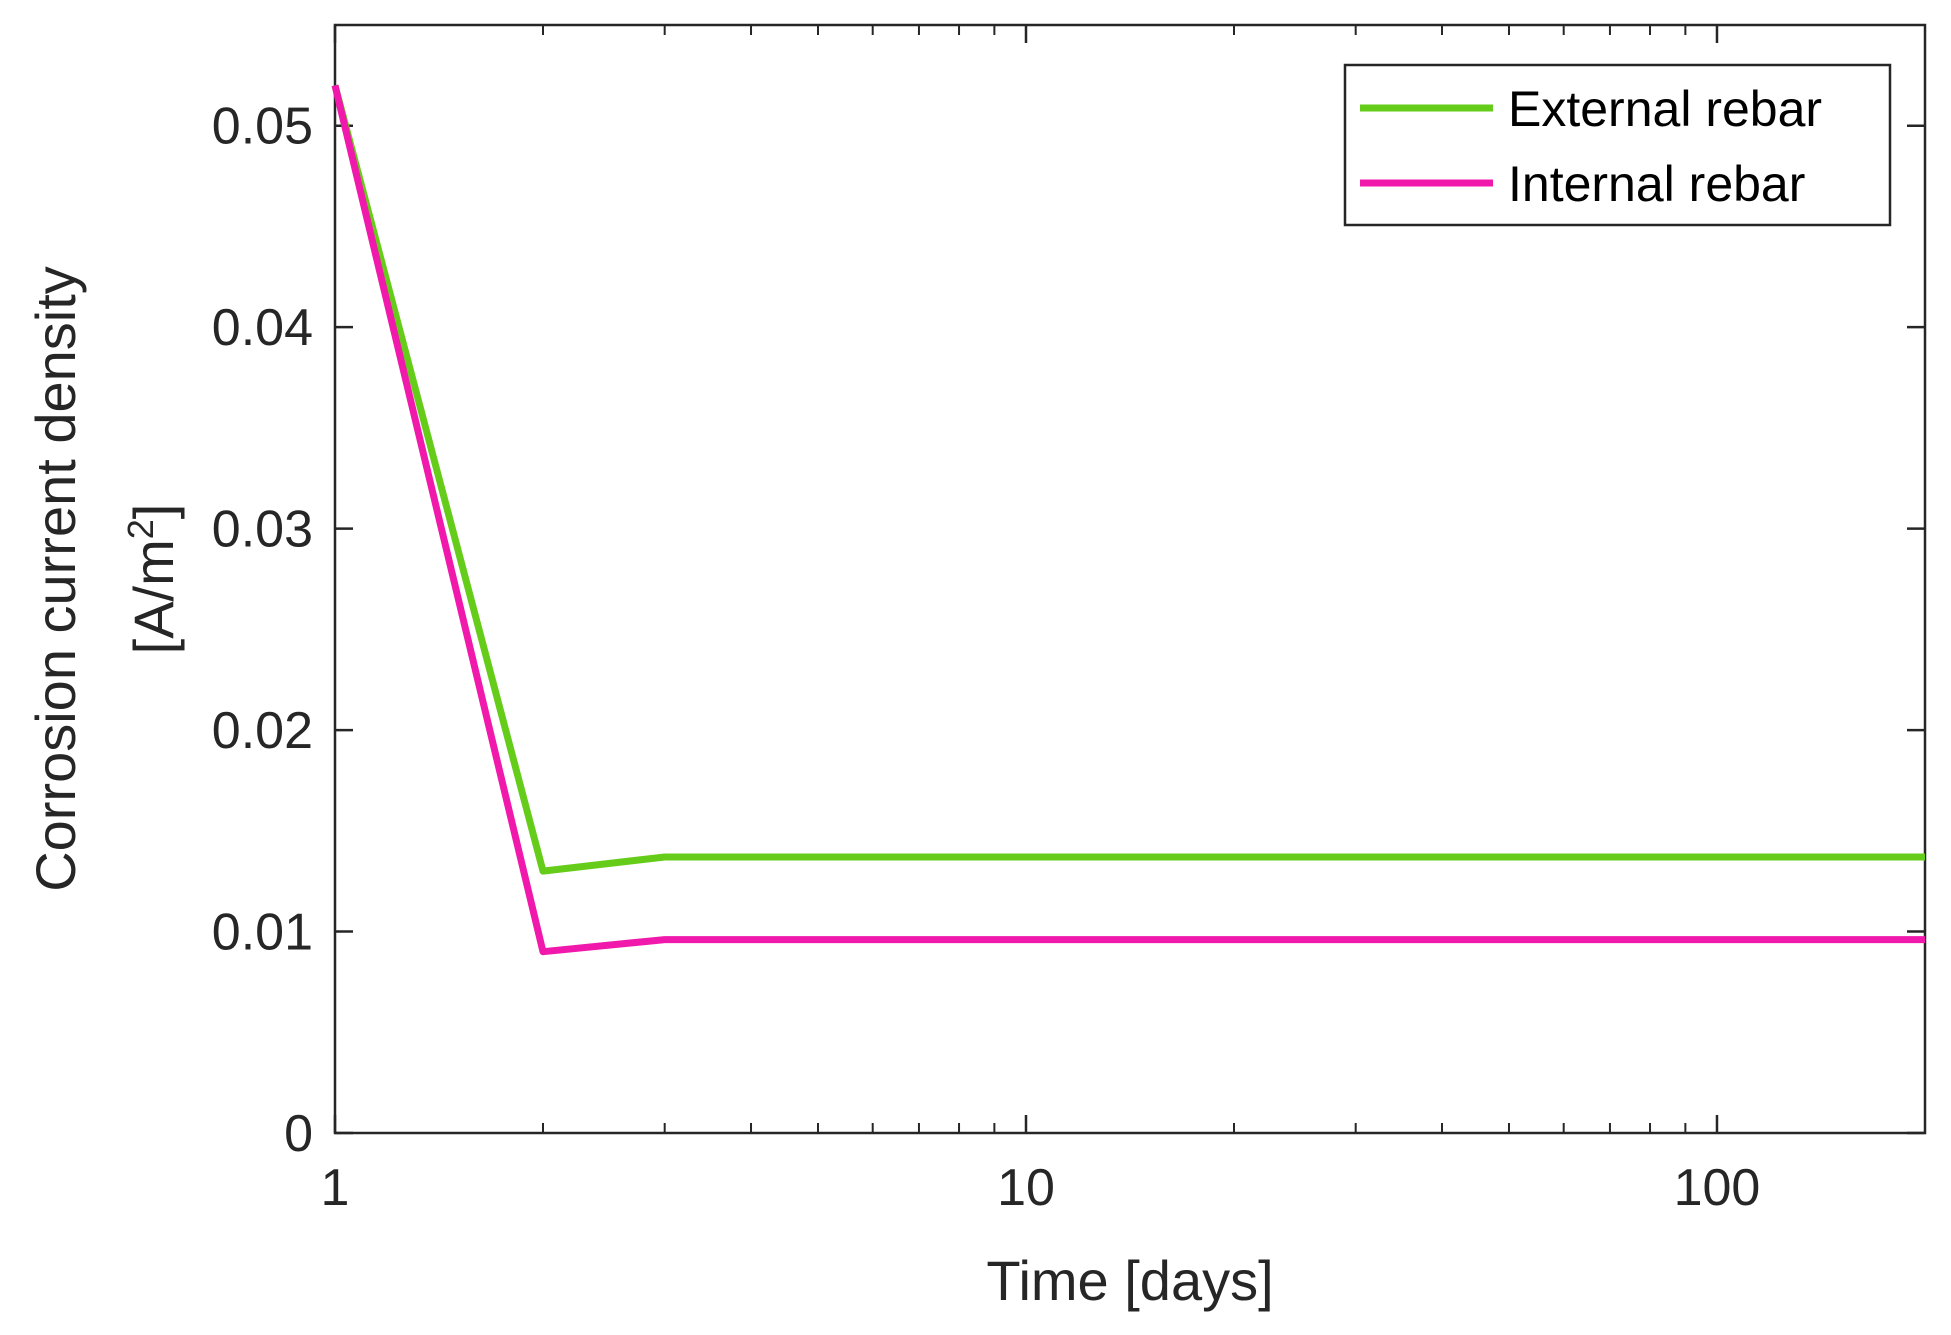  I want to click on y-axis-unit-superscript: 2, so click(140, 529).